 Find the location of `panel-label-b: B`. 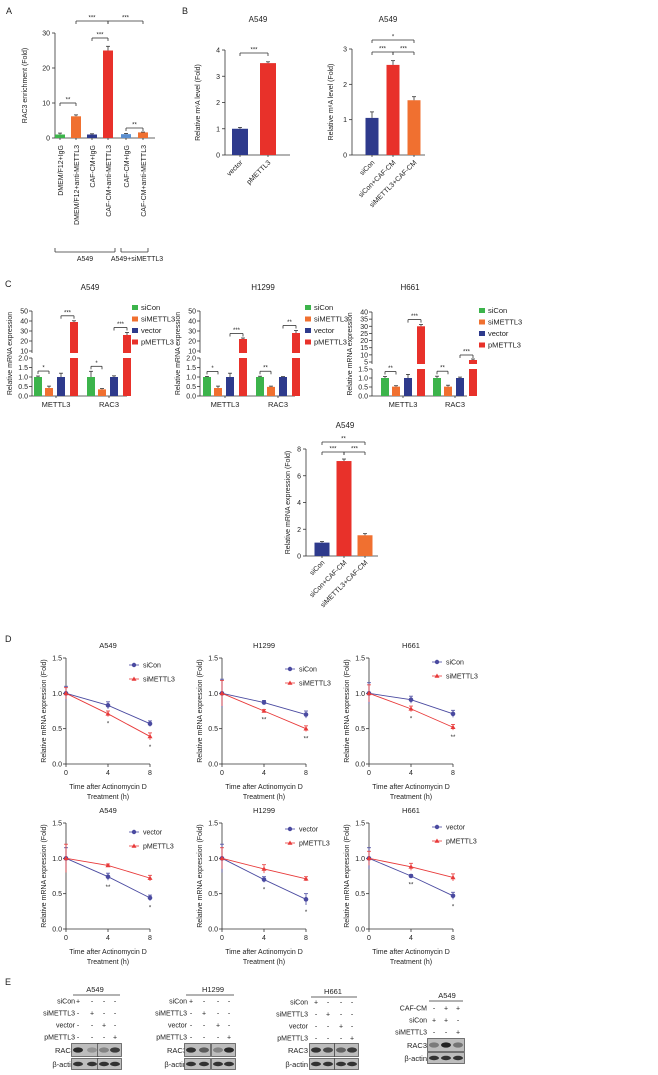

panel-label-b: B is located at coordinates (185, 11).